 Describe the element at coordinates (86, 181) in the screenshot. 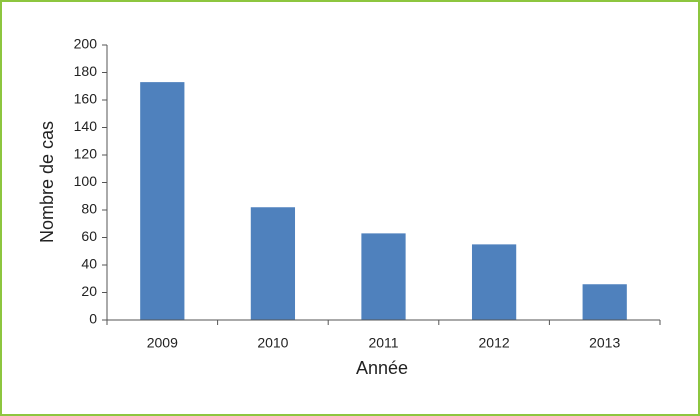

I see `y-tick-label: 100` at that location.